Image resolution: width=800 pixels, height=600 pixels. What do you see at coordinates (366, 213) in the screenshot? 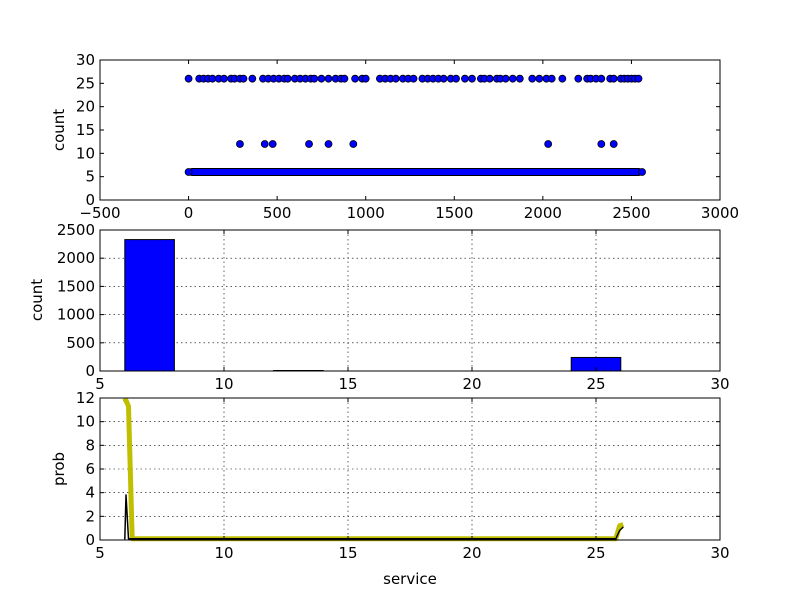
I see `x-tick-label: 1000` at bounding box center [366, 213].